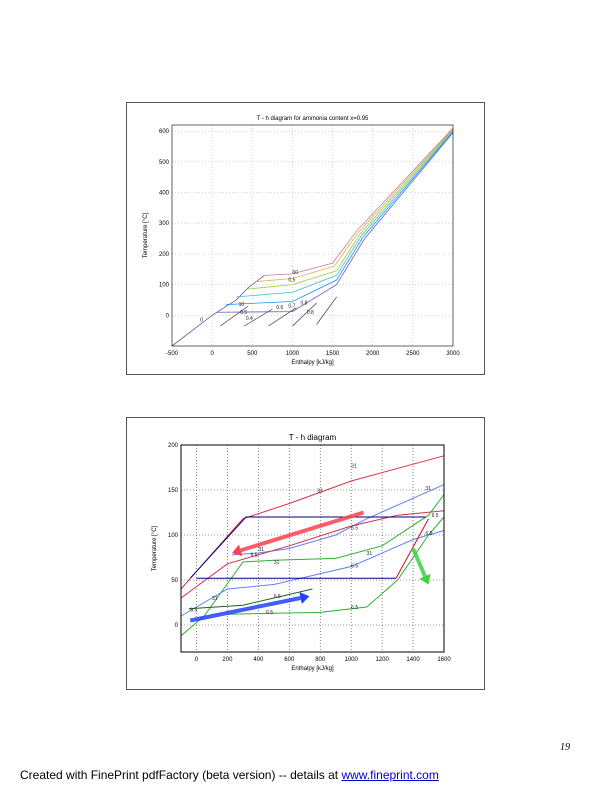 This screenshot has width=612, height=792. Describe the element at coordinates (227, 660) in the screenshot. I see `x-tick-label: 200` at that location.